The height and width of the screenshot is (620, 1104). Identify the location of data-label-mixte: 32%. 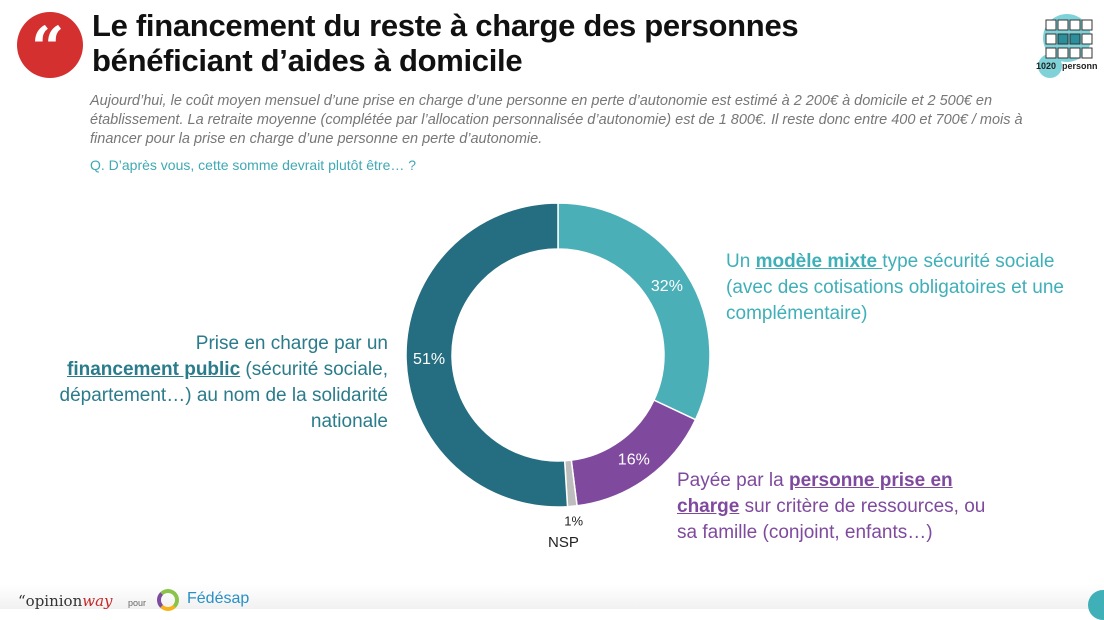
(667, 286).